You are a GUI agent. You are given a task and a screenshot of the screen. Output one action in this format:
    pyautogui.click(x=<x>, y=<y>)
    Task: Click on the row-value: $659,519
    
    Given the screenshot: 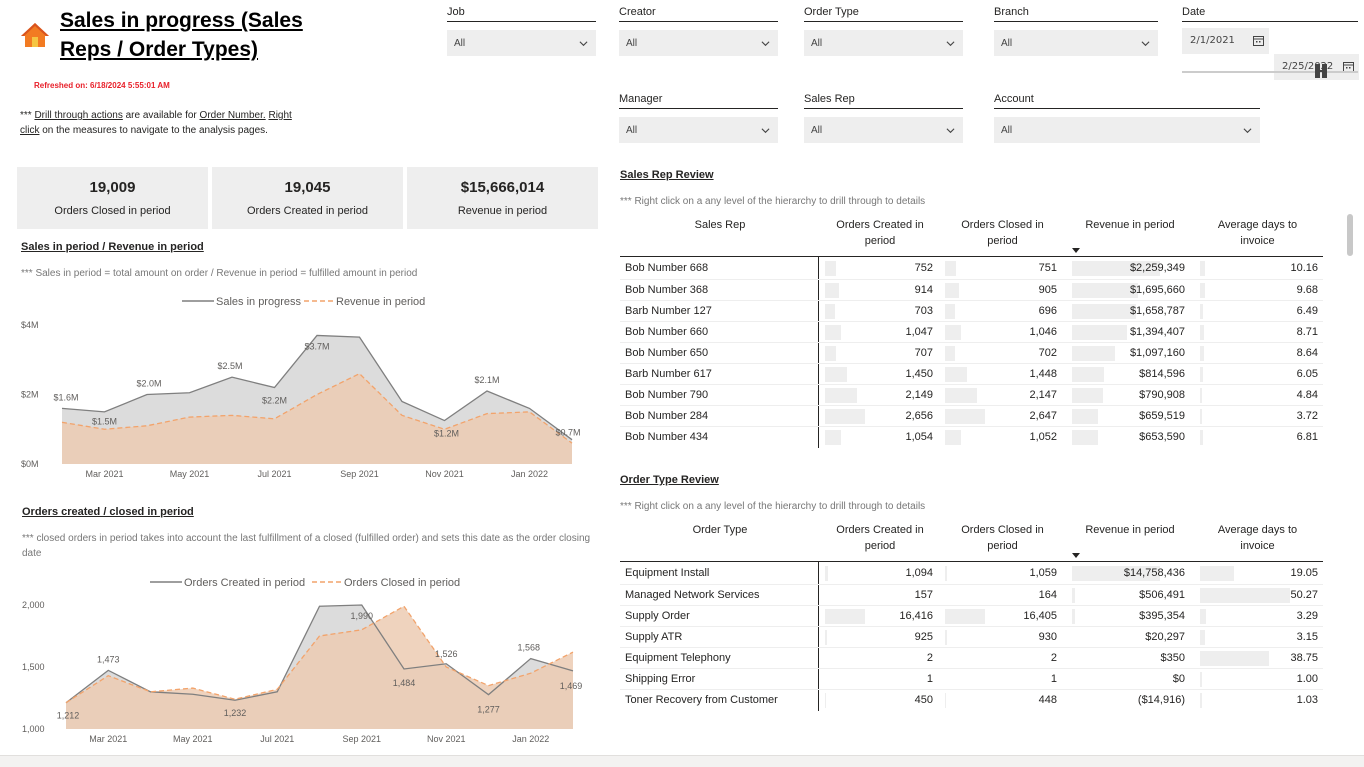 What is the action you would take?
    pyautogui.click(x=1162, y=416)
    